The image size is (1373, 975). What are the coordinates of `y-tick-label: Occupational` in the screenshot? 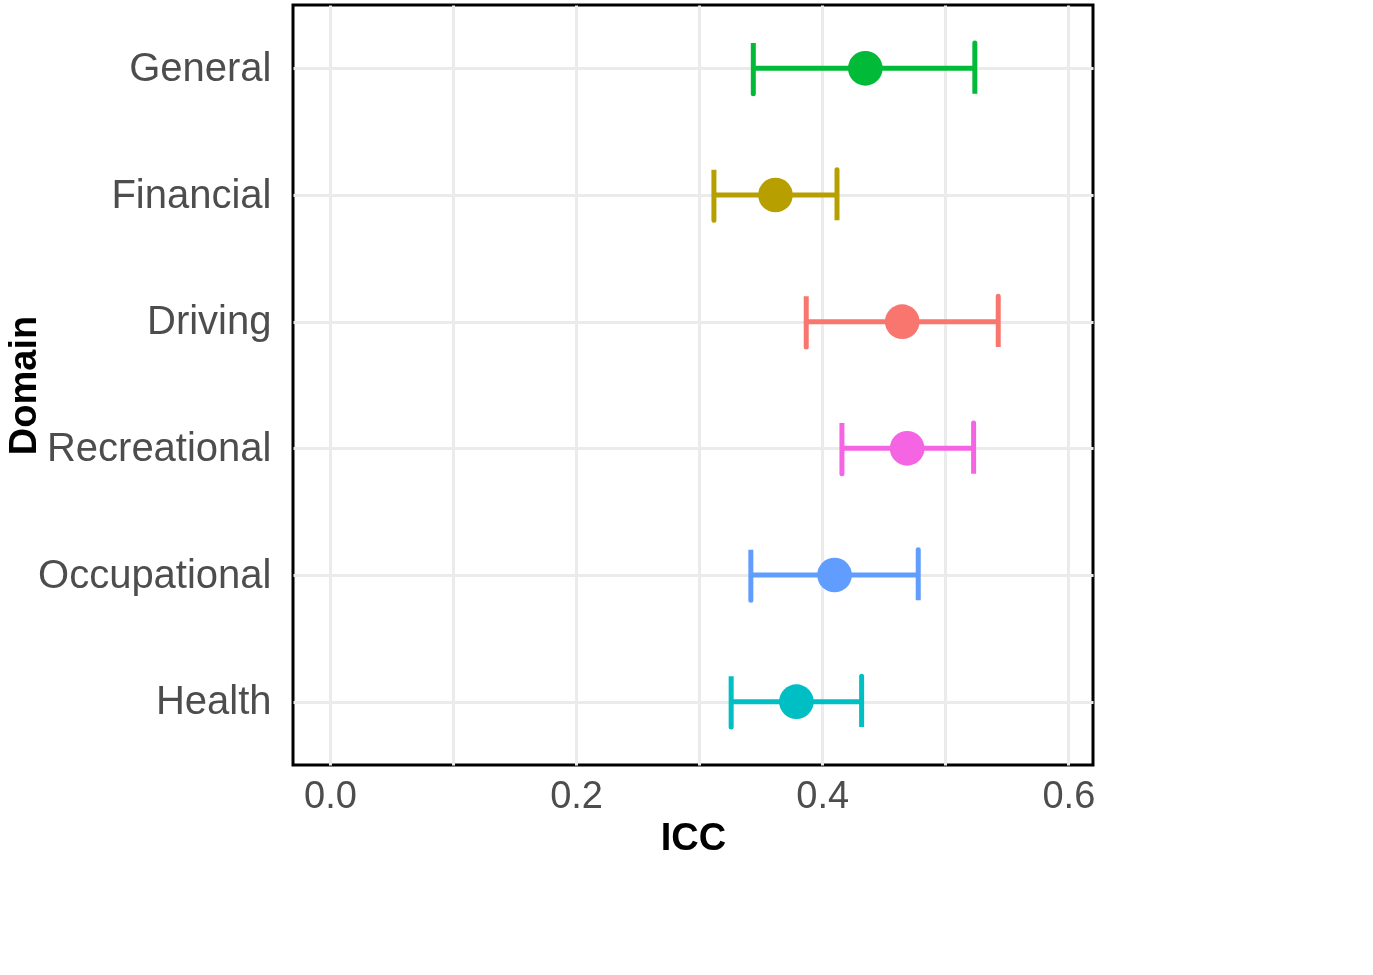 It's located at (155, 573).